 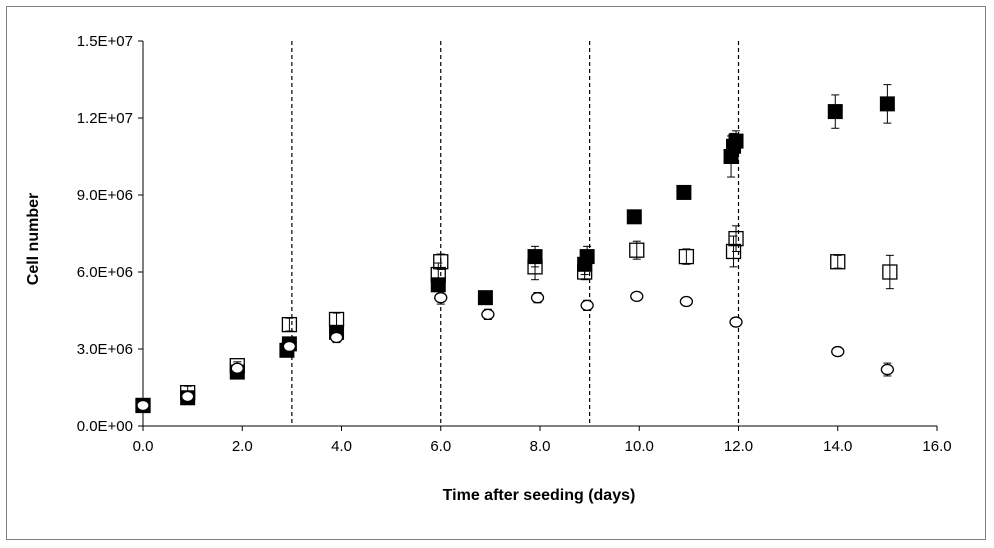 What do you see at coordinates (341, 446) in the screenshot?
I see `x-tick-label: 4.0` at bounding box center [341, 446].